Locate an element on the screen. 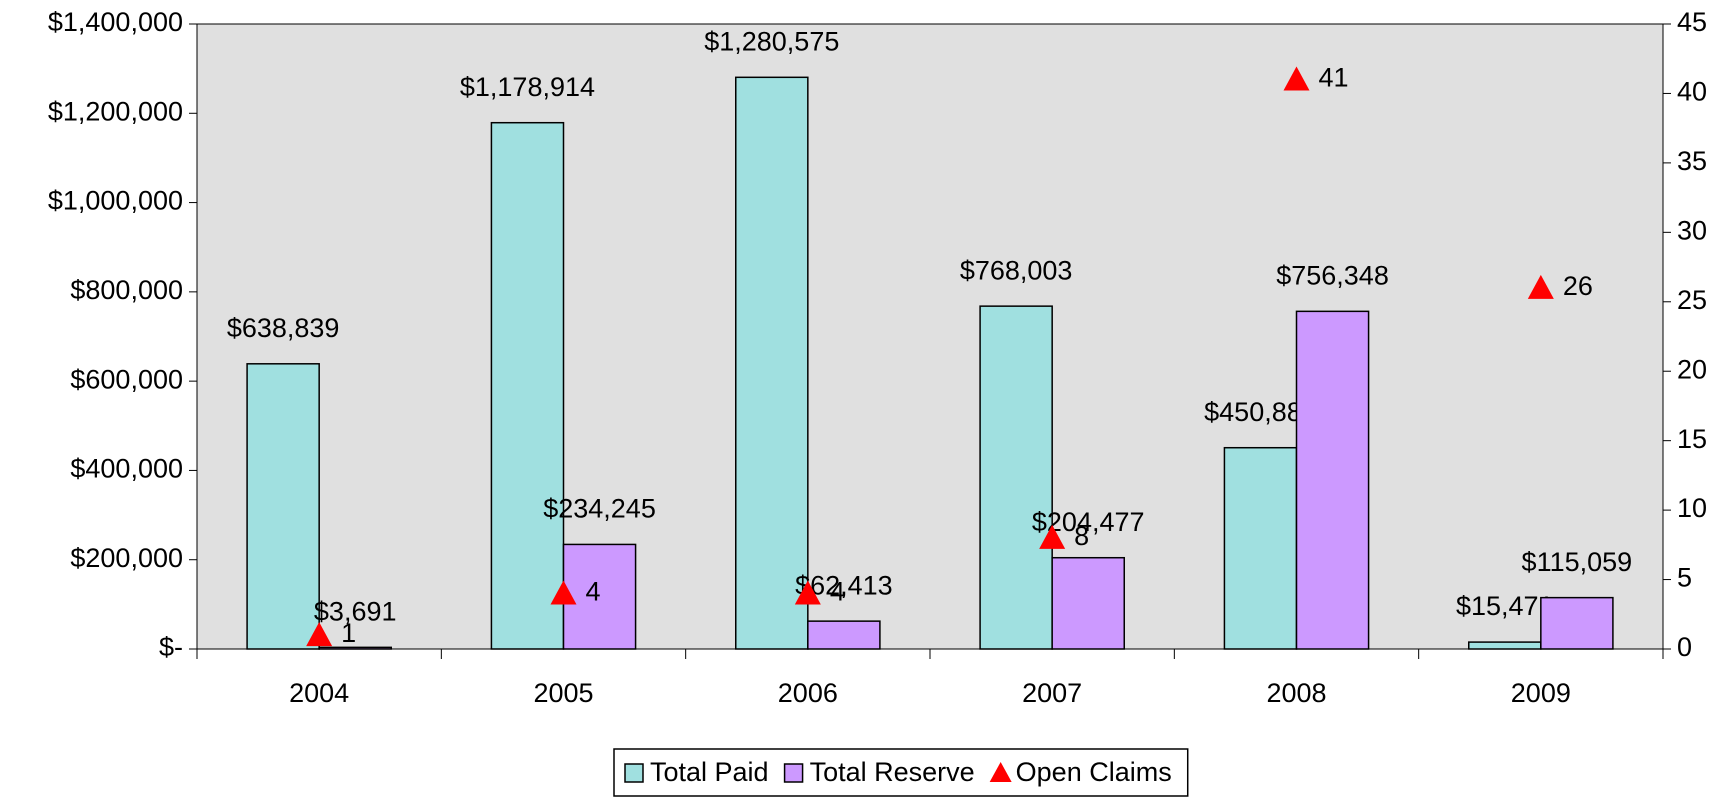  y2-tick-label: 10 is located at coordinates (1692, 508).